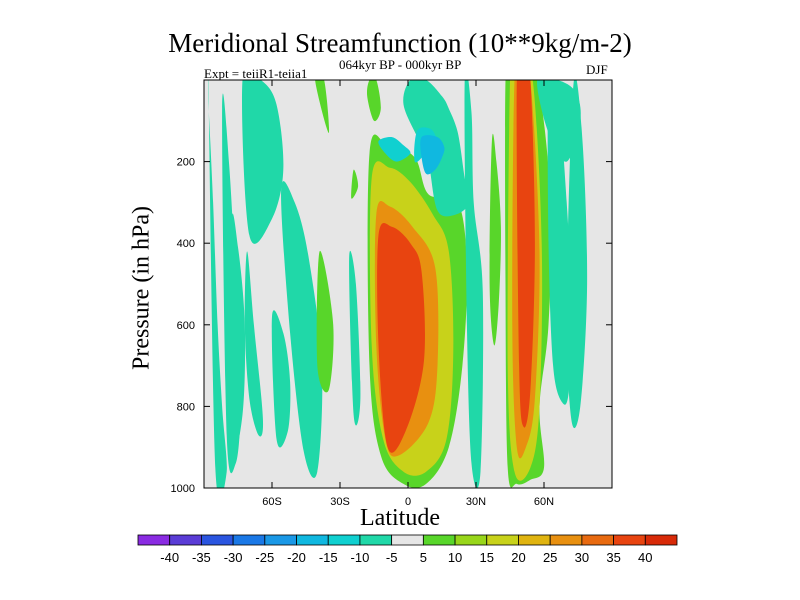 The image size is (800, 600). Describe the element at coordinates (186, 244) in the screenshot. I see `y-tick-label-1: 400` at that location.